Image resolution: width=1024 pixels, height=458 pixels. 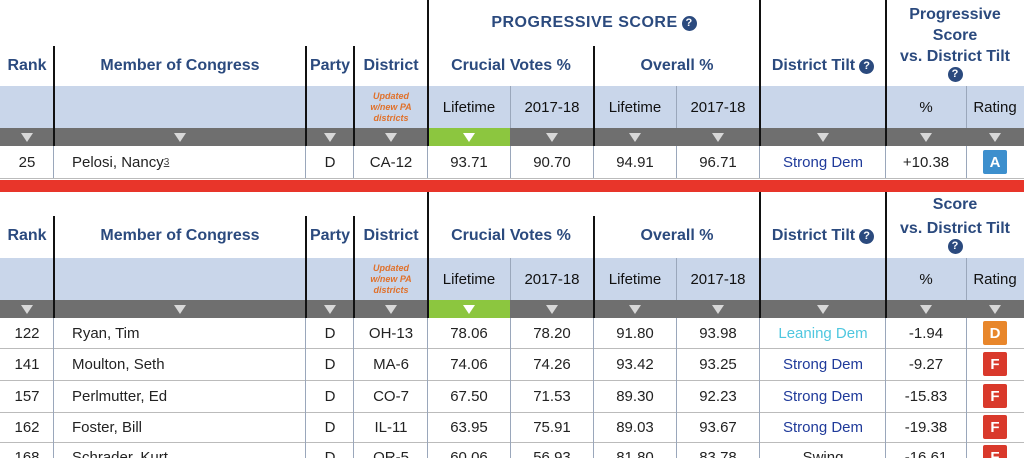 What do you see at coordinates (118, 364) in the screenshot?
I see `row-member: Moulton, Seth` at bounding box center [118, 364].